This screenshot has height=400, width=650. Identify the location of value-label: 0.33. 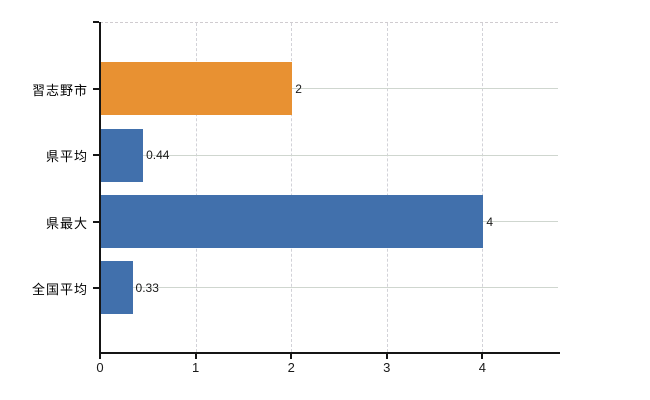
(147, 287).